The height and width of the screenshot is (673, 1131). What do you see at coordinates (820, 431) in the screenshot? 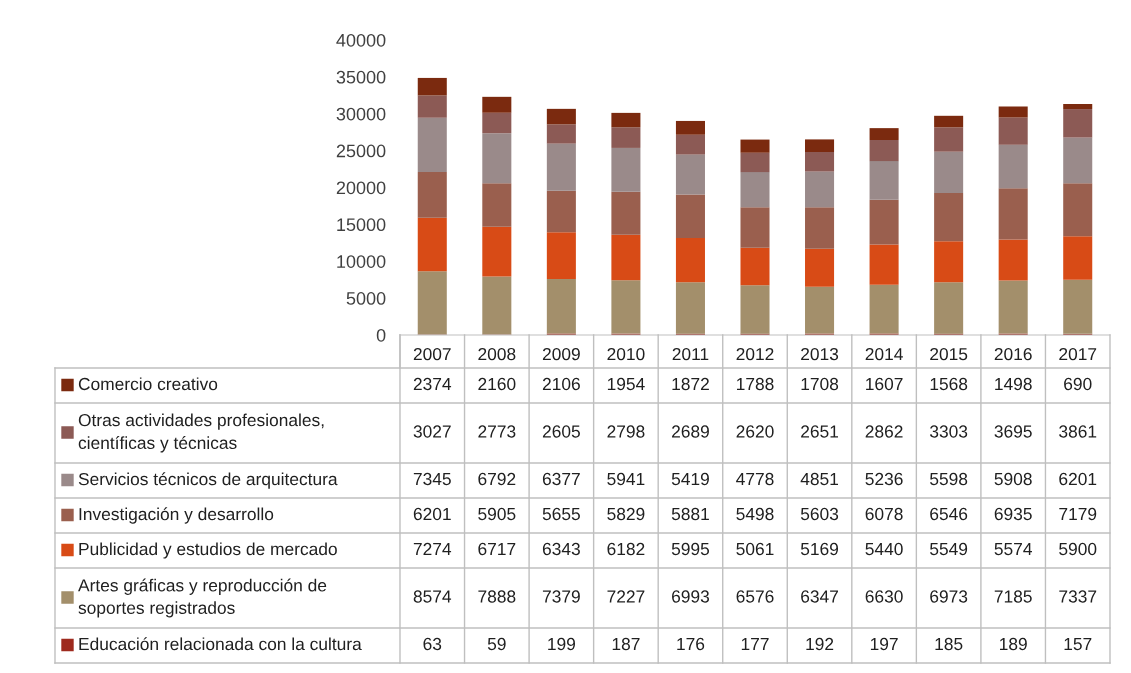
I see `data-label: 2651` at bounding box center [820, 431].